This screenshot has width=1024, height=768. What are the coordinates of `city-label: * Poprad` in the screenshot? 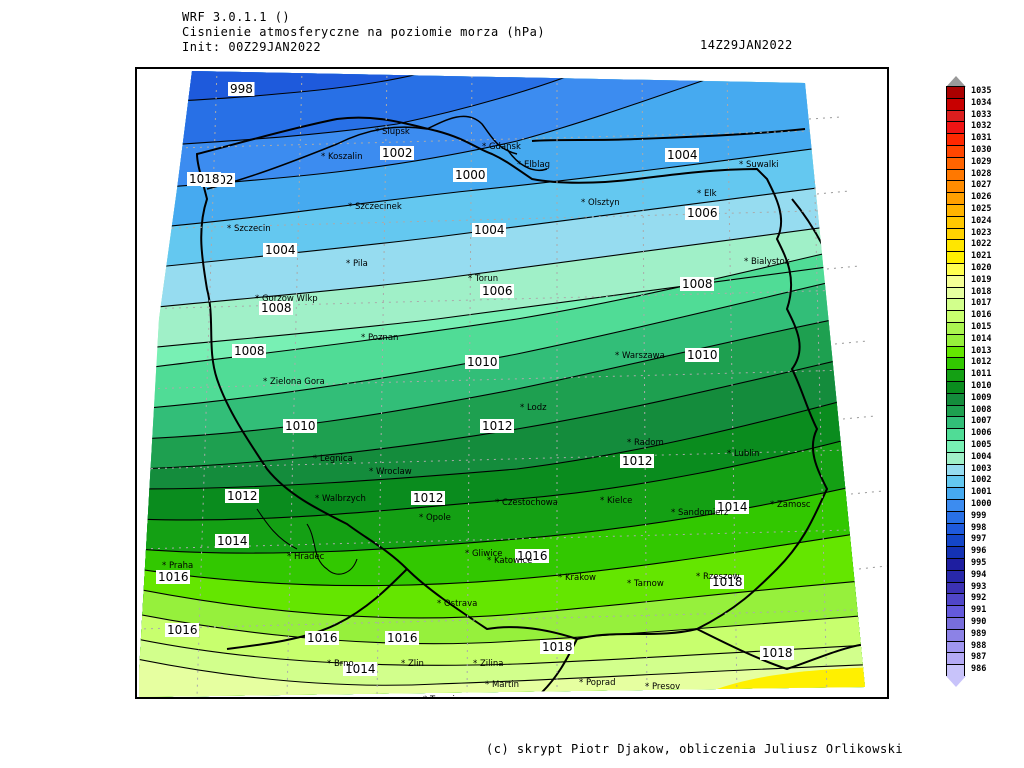 It's located at (597, 683).